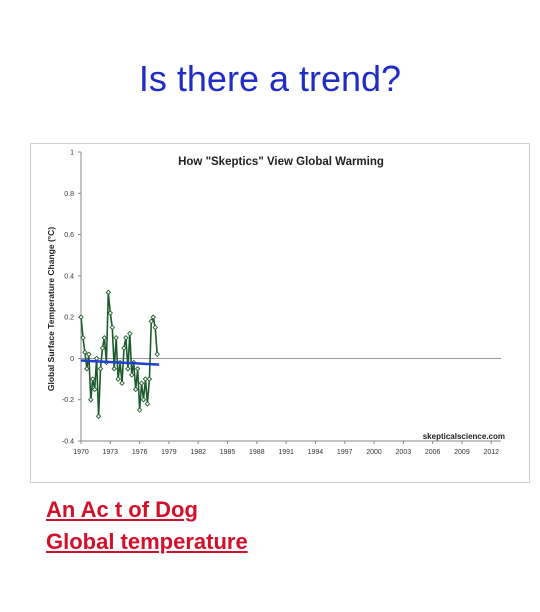  What do you see at coordinates (491, 452) in the screenshot?
I see `x-tick-label: 2012` at bounding box center [491, 452].